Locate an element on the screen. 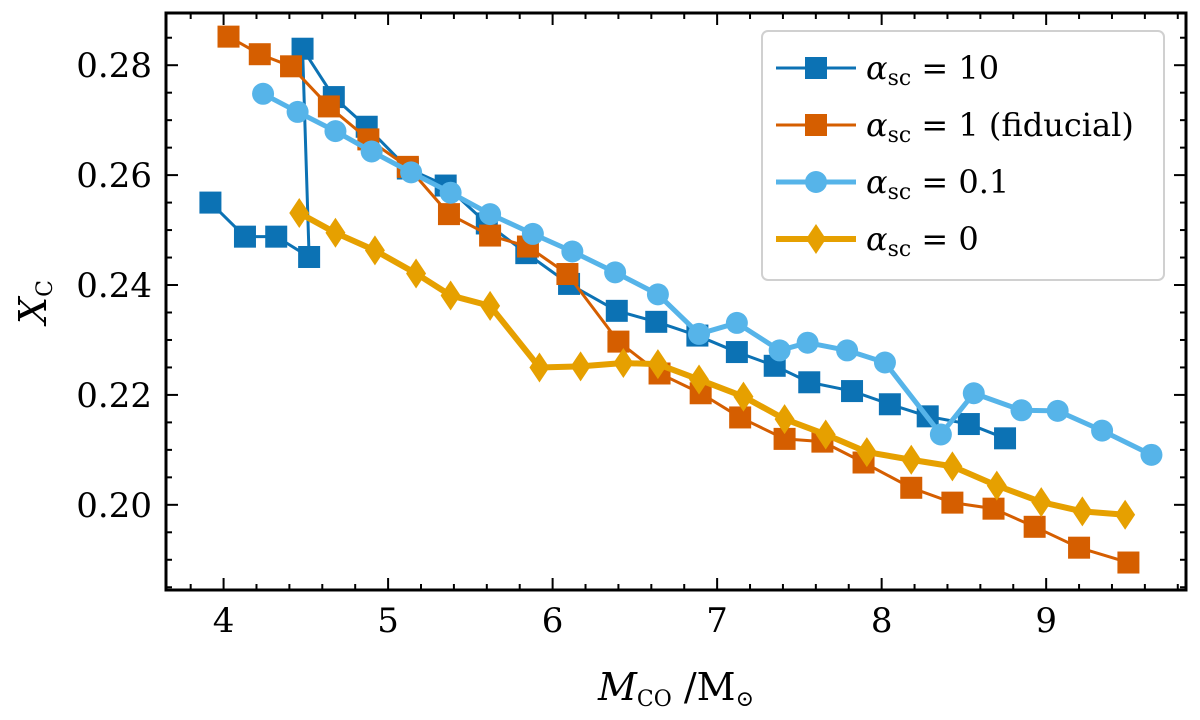 Image resolution: width=1200 pixels, height=720 pixels. legend-item: αsc = 1 (fiducial) is located at coordinates (955, 127).